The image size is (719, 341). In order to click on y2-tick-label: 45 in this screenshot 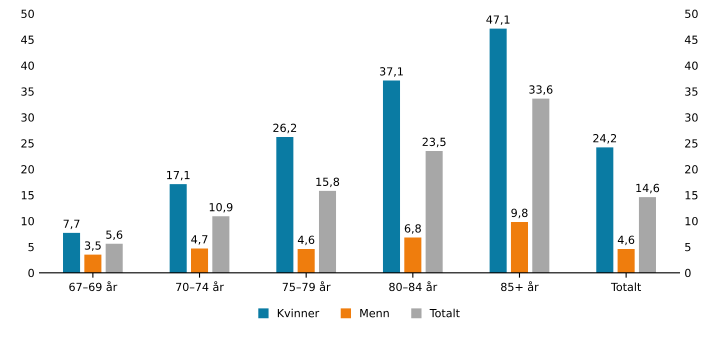, I will do `click(691, 40)`.